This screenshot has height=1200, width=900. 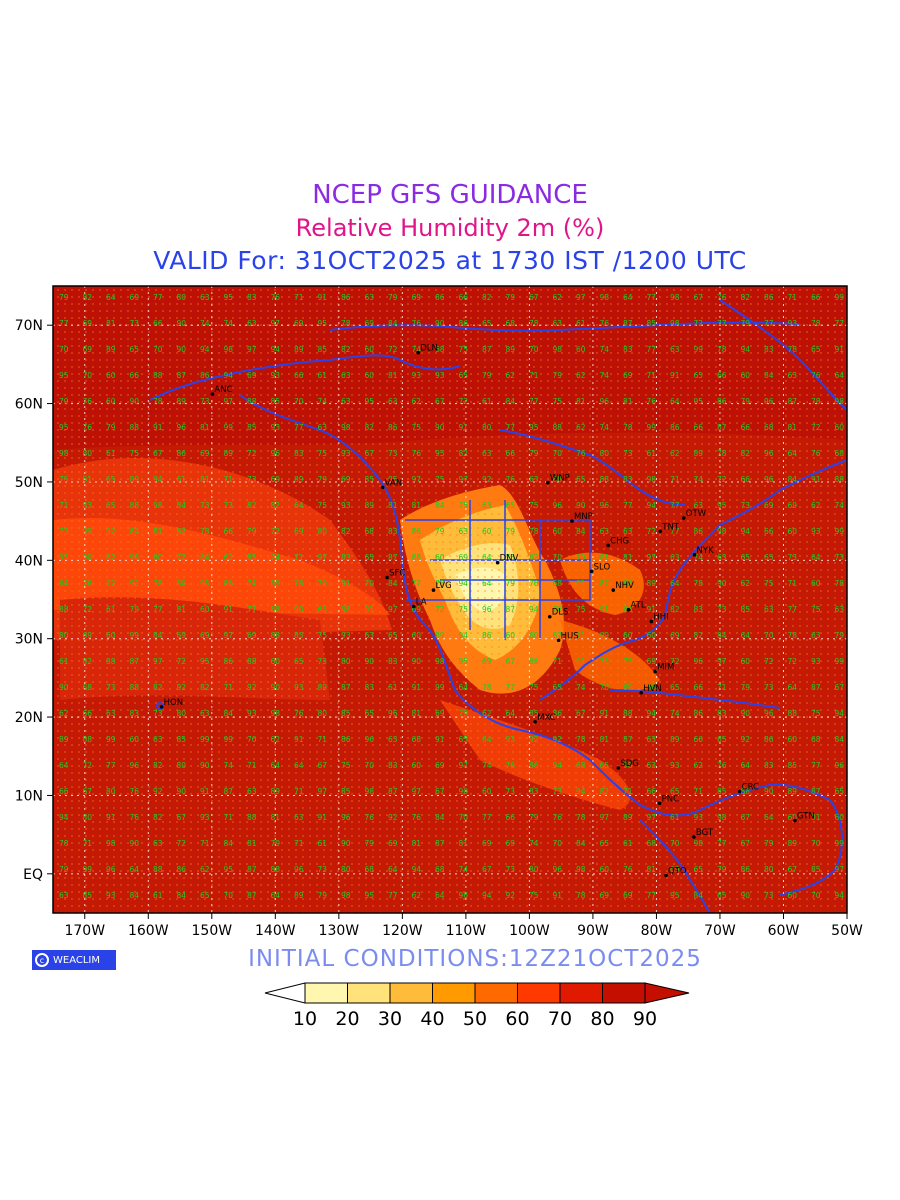 What do you see at coordinates (628, 713) in the screenshot?
I see `grid-value-label: 88` at bounding box center [628, 713].